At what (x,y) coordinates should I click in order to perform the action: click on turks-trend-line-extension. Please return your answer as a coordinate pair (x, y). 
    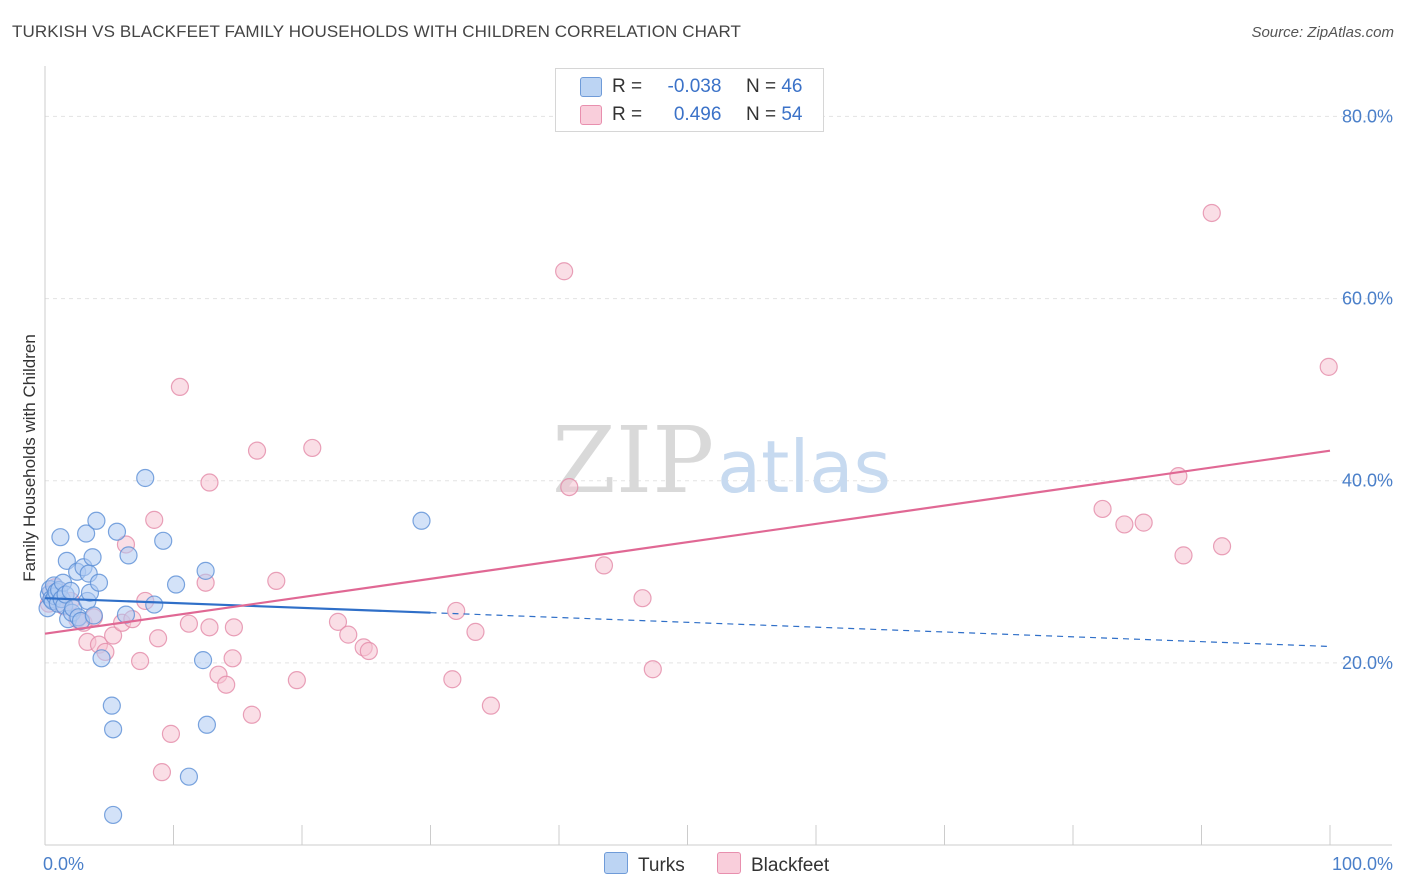
    Looking at the image, I should click on (880, 630).